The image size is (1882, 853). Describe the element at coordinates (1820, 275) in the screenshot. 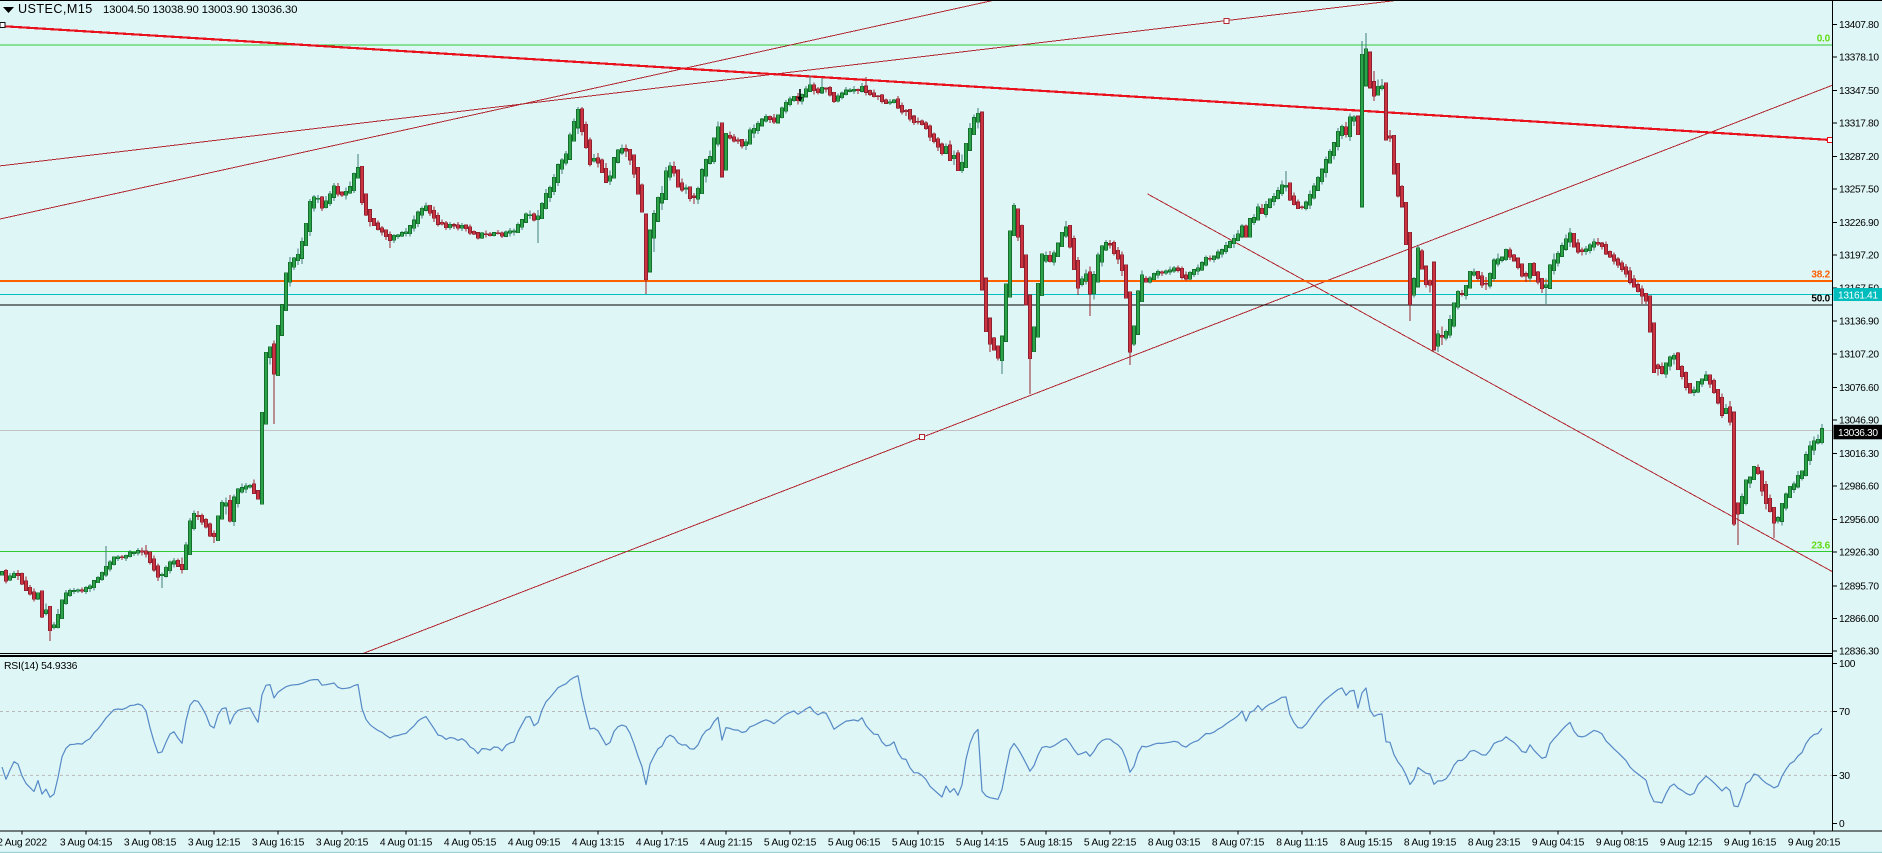

I see `svg-text: 38.2` at that location.